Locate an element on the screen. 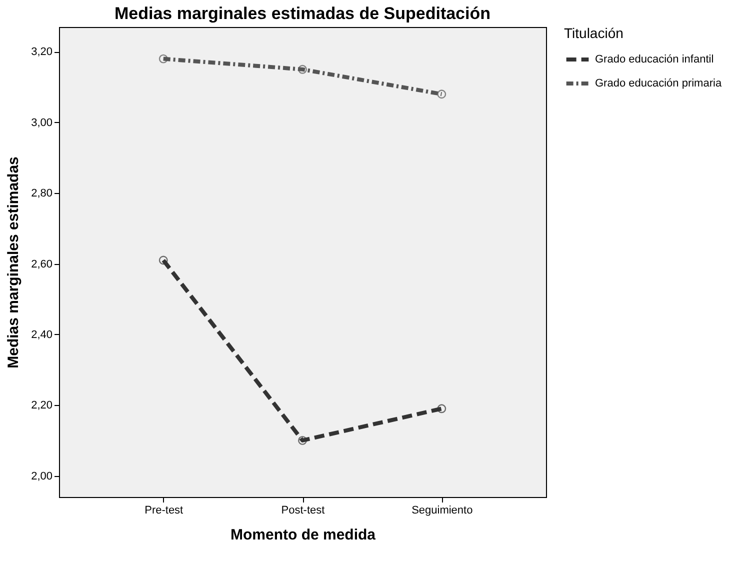 This screenshot has height=586, width=740. x-tick-label: Pre-test is located at coordinates (164, 510).